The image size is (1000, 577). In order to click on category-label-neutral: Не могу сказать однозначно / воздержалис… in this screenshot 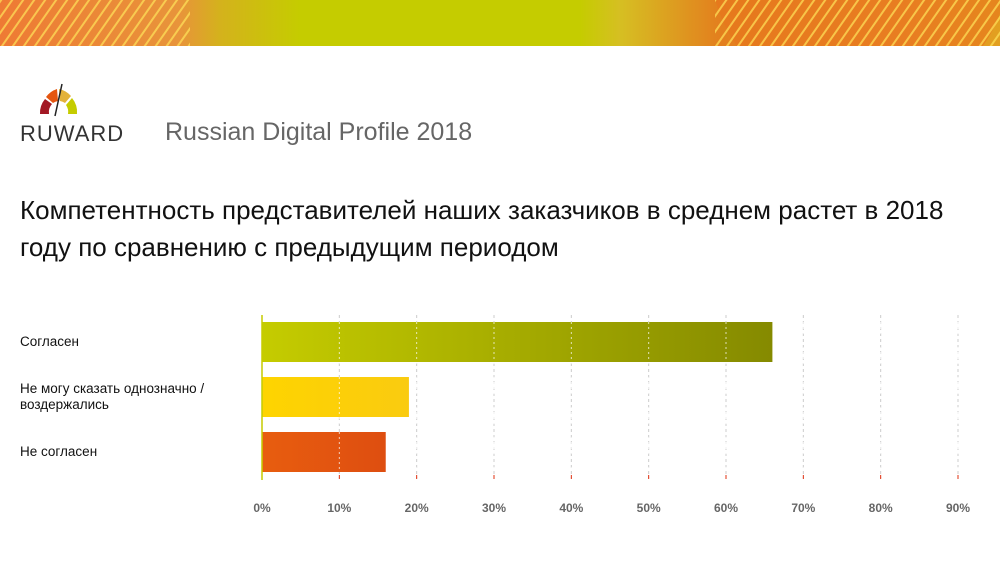, I will do `click(112, 396)`.